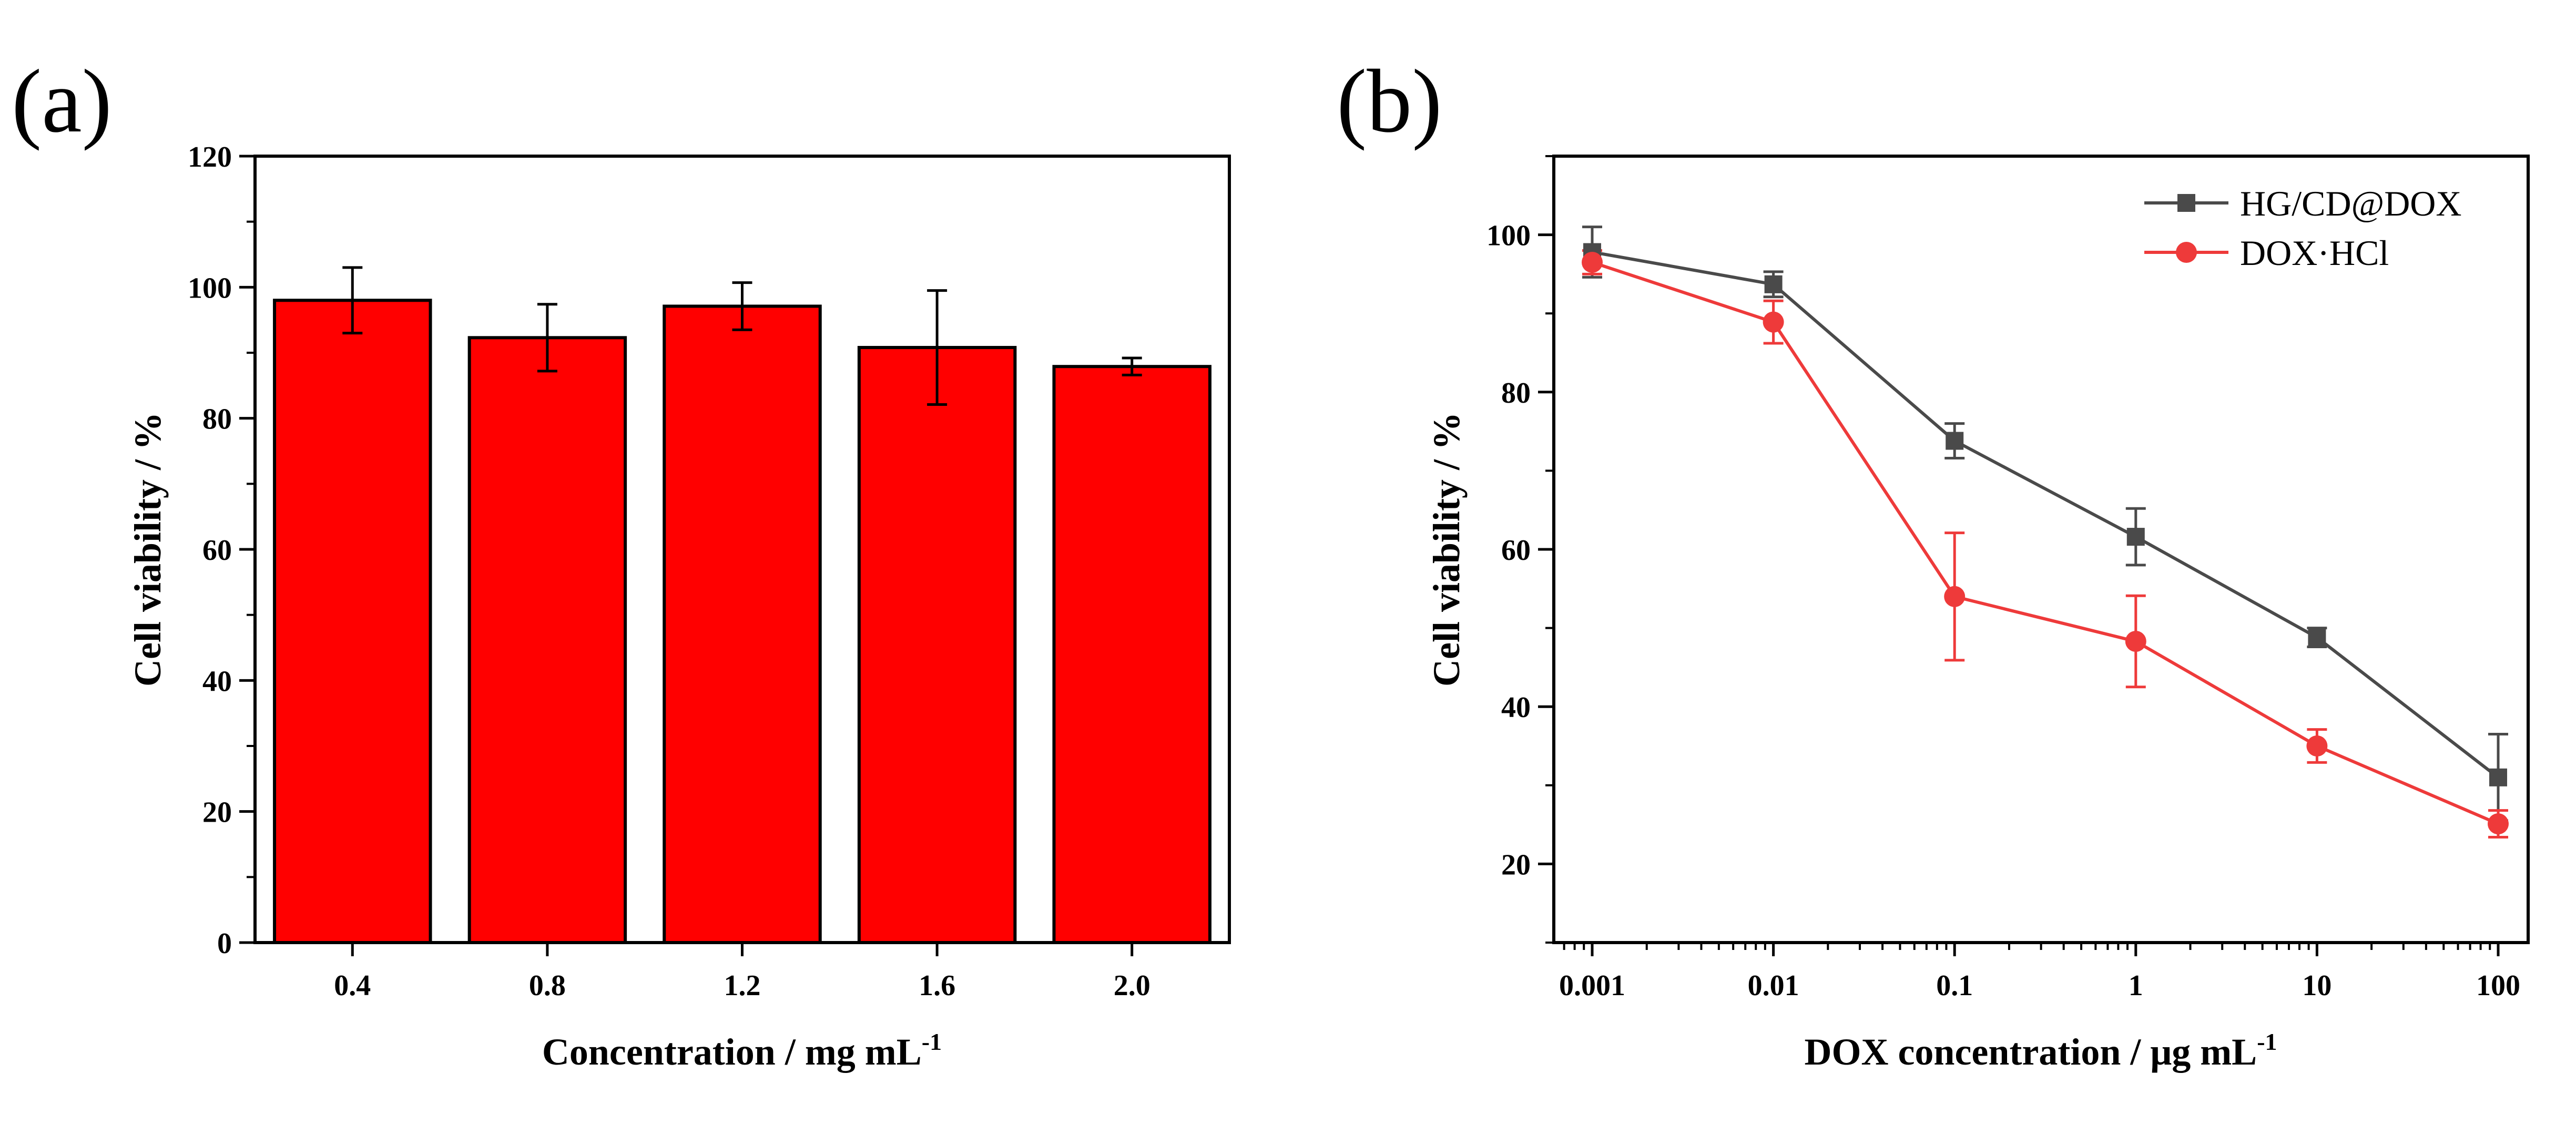 Image resolution: width=2576 pixels, height=1125 pixels. Describe the element at coordinates (2186, 252) in the screenshot. I see `legend-marker-dox-hcl` at that location.